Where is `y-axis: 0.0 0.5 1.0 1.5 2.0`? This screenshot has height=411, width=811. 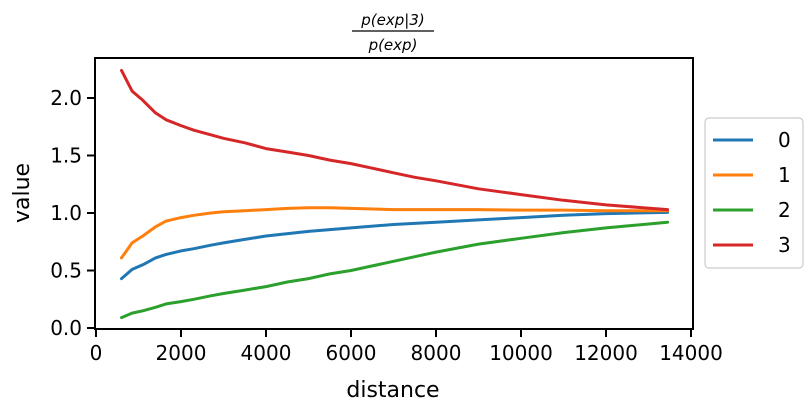 y-axis: 0.0 0.5 1.0 1.5 2.0 is located at coordinates (72, 213).